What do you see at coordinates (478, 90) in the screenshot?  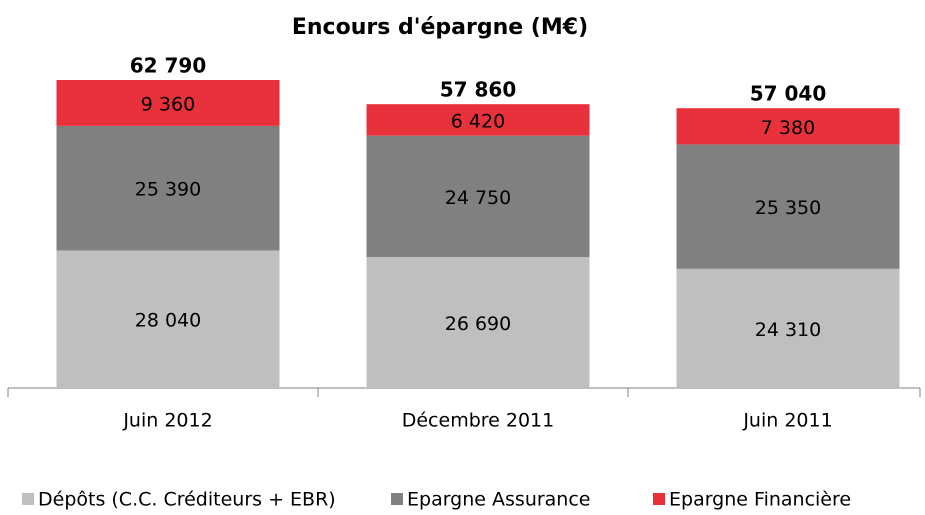 I see `total-label: 57 860` at bounding box center [478, 90].